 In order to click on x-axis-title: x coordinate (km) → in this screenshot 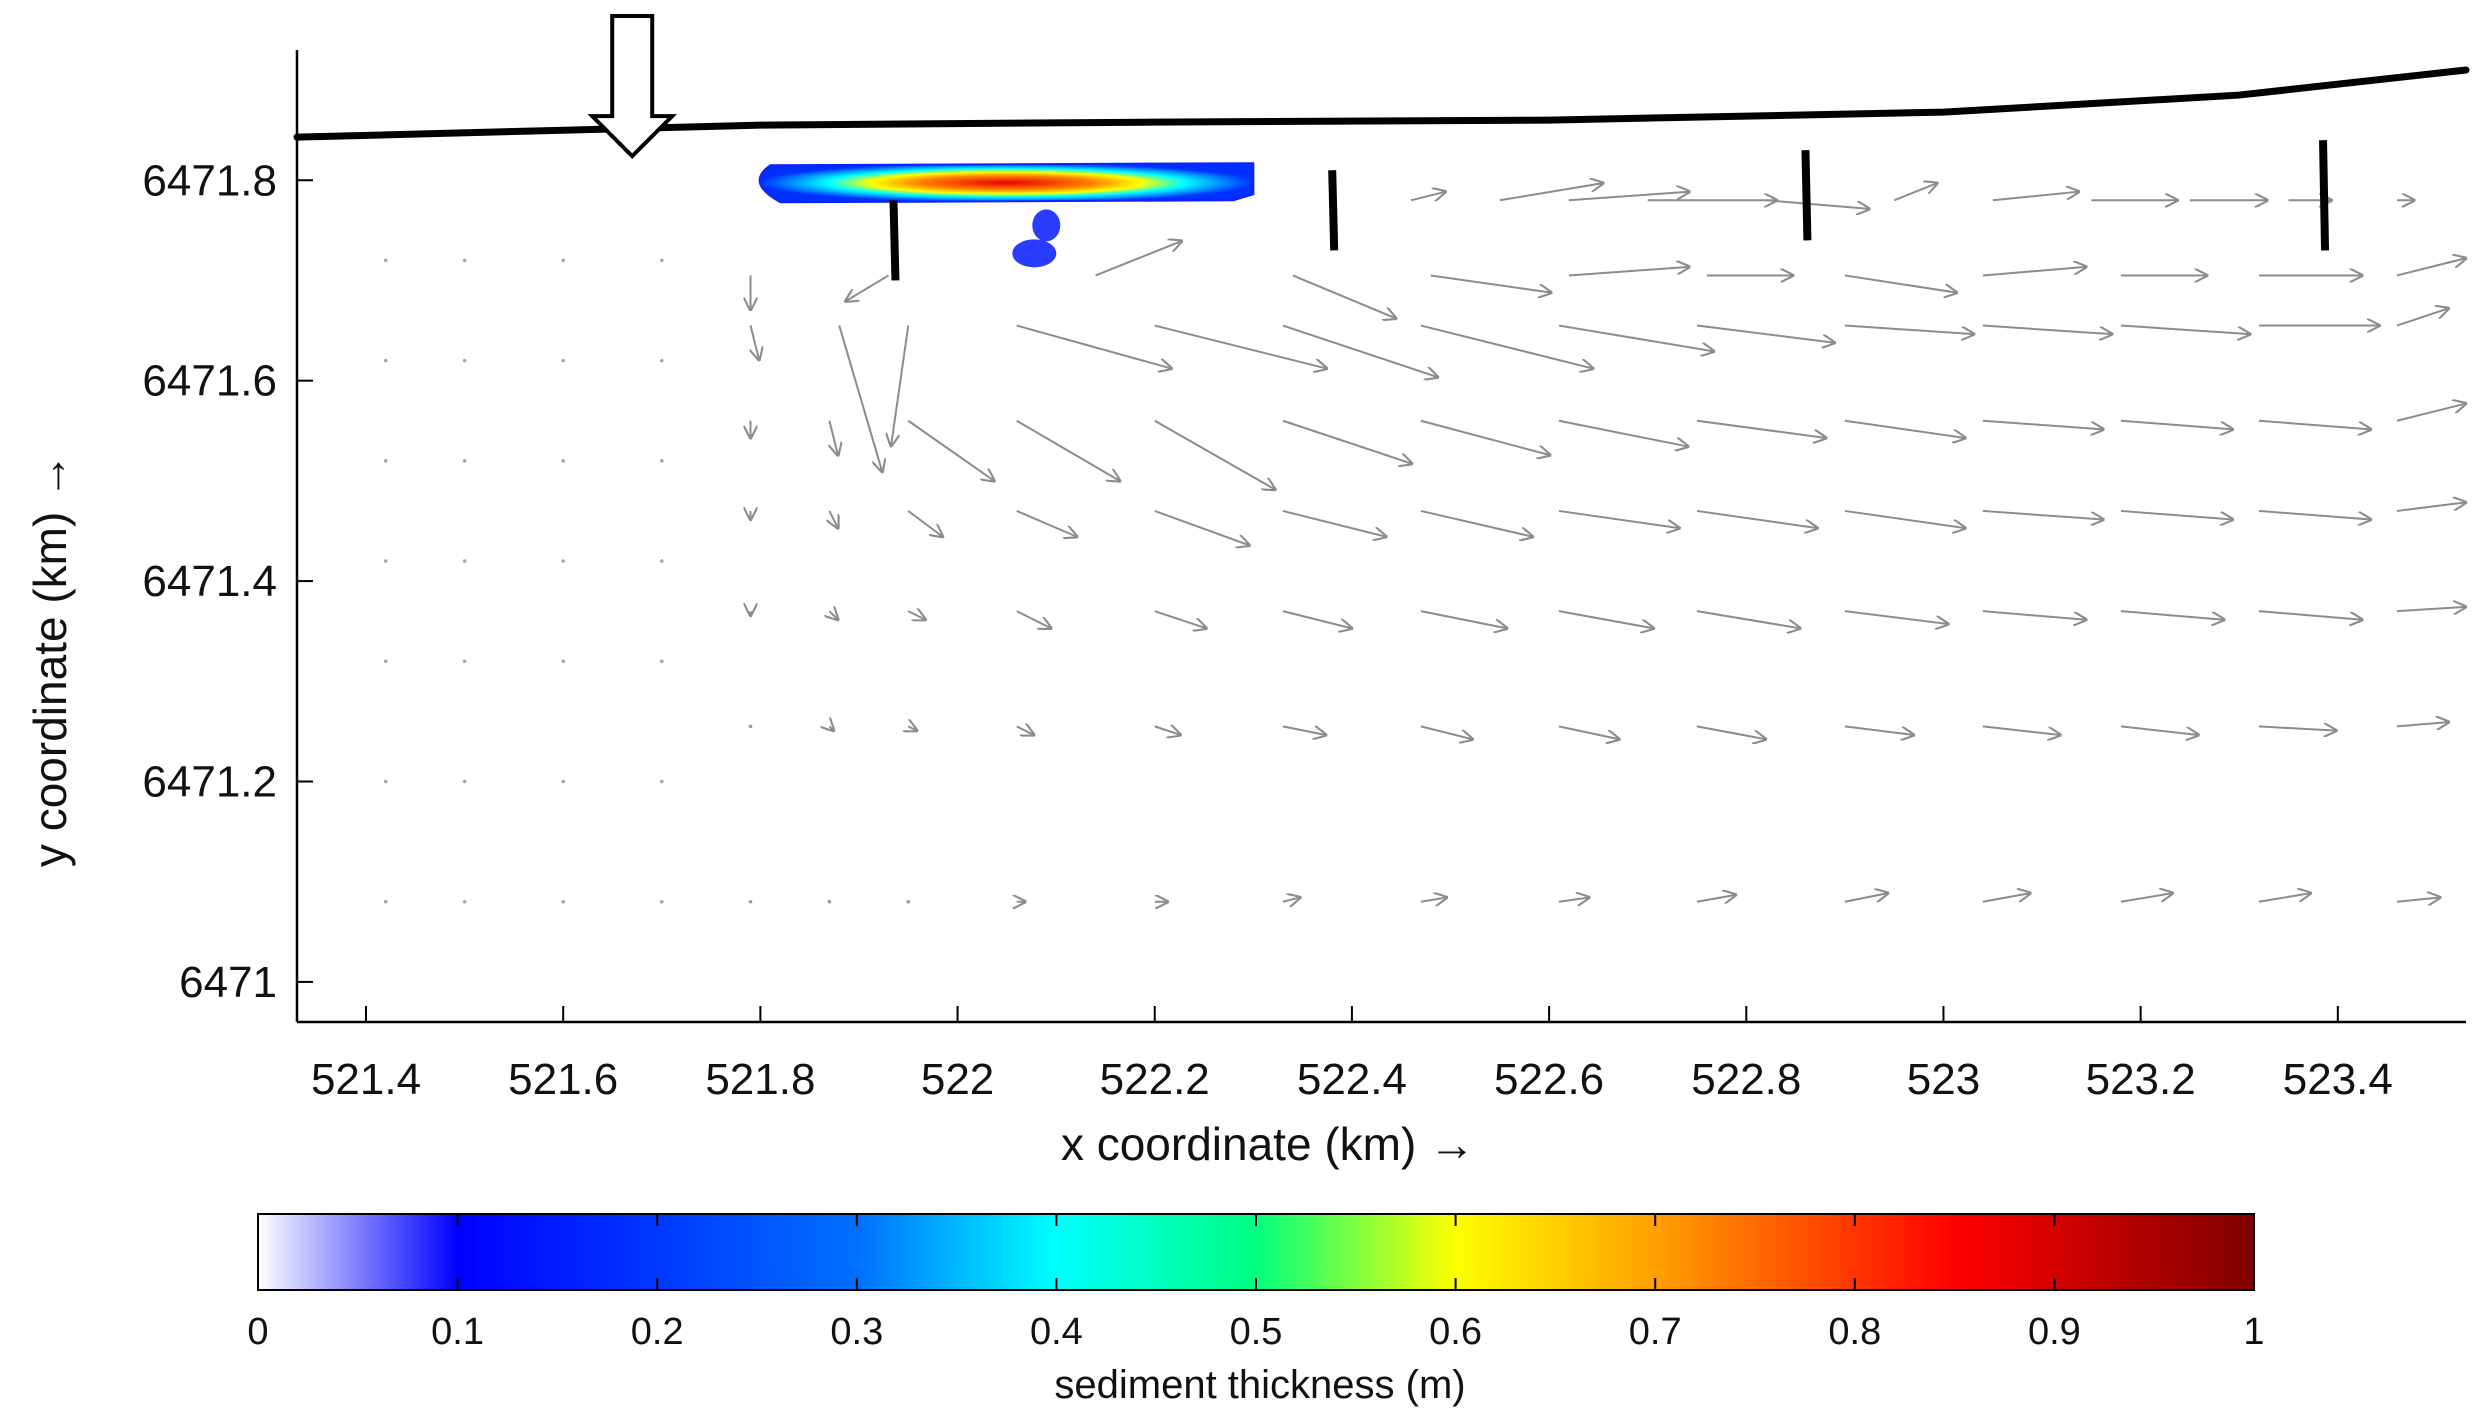, I will do `click(1268, 1144)`.